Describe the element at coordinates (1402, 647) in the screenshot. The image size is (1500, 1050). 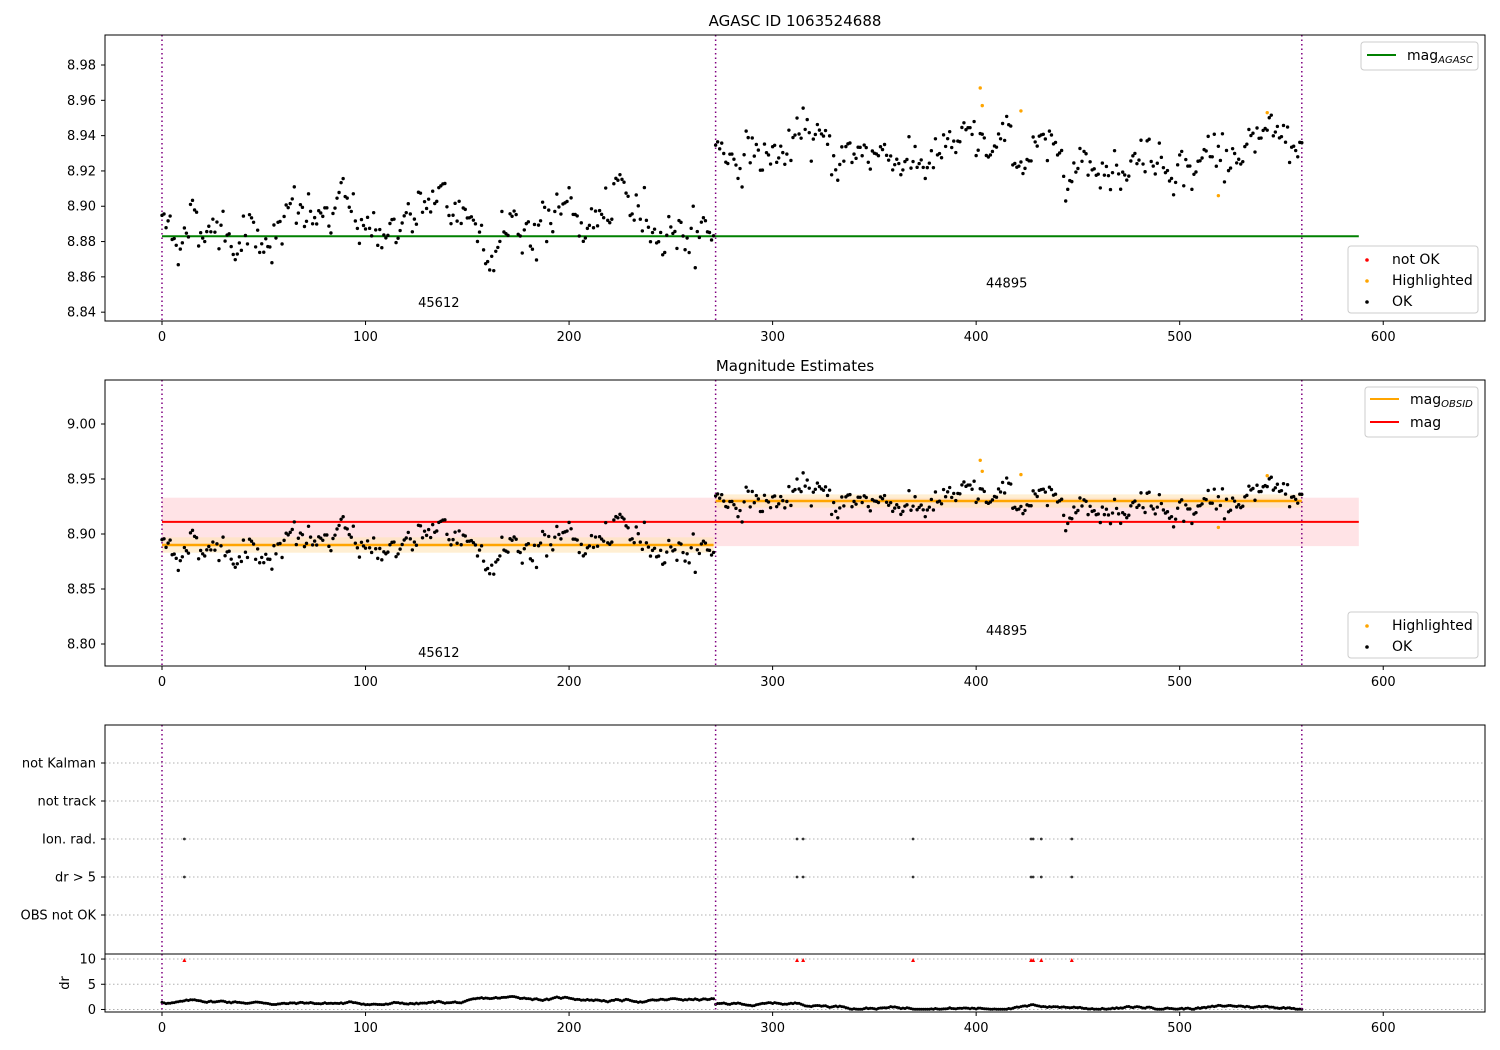
I see `legend-ok-label: OK` at that location.